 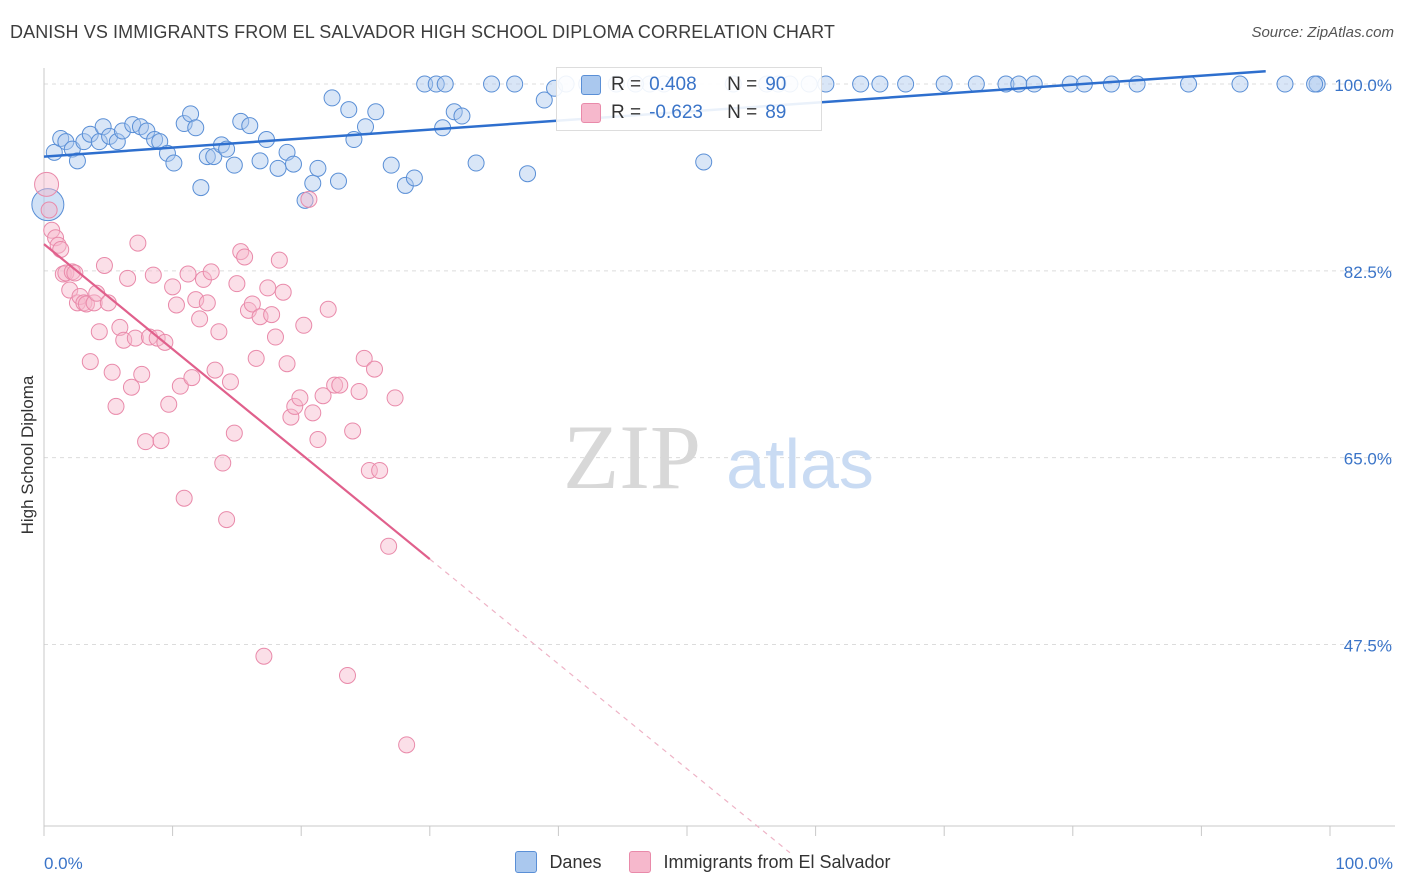 I want to click on watermark: ZIP atlas, so click(x=718, y=457).